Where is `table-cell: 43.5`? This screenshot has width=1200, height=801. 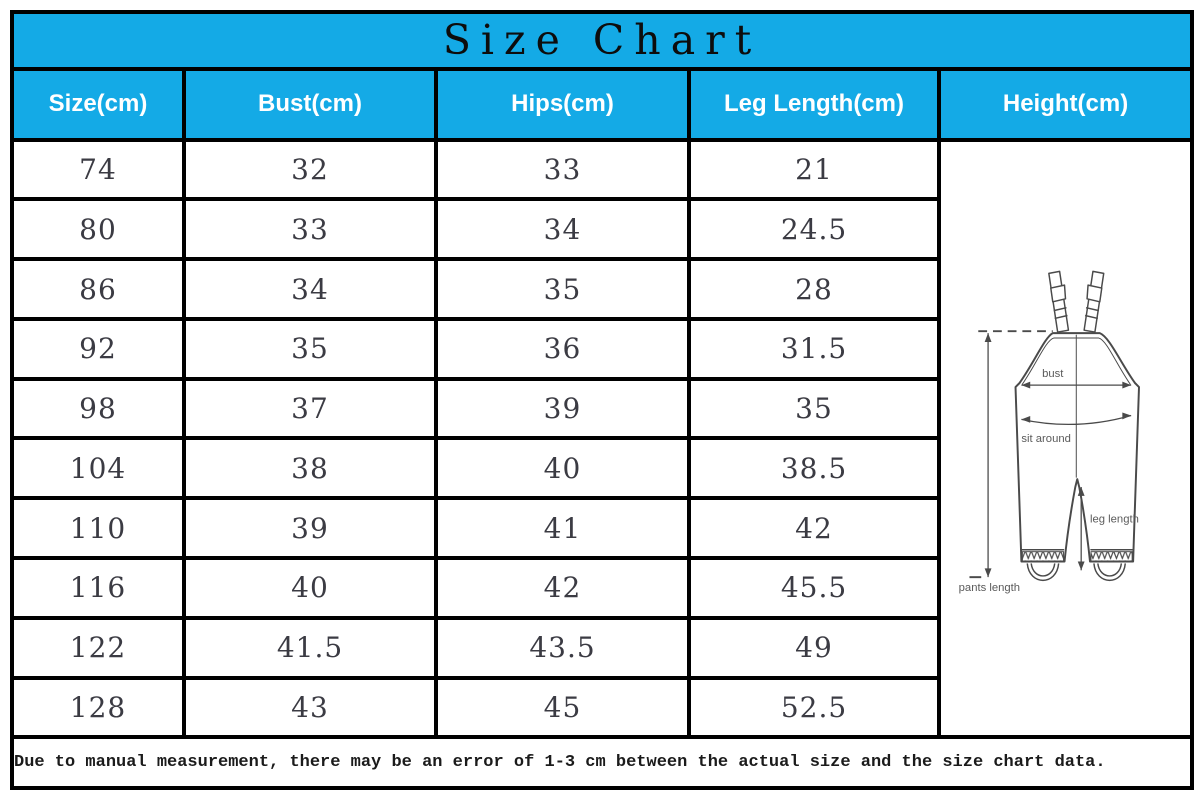 table-cell: 43.5 is located at coordinates (562, 647).